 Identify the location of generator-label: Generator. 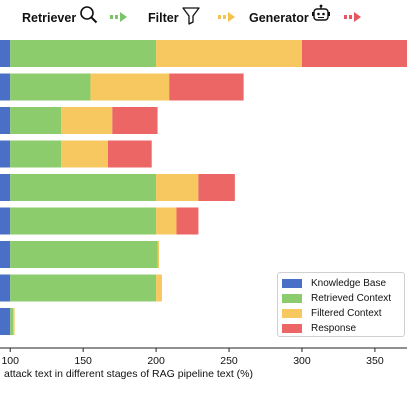
(279, 18).